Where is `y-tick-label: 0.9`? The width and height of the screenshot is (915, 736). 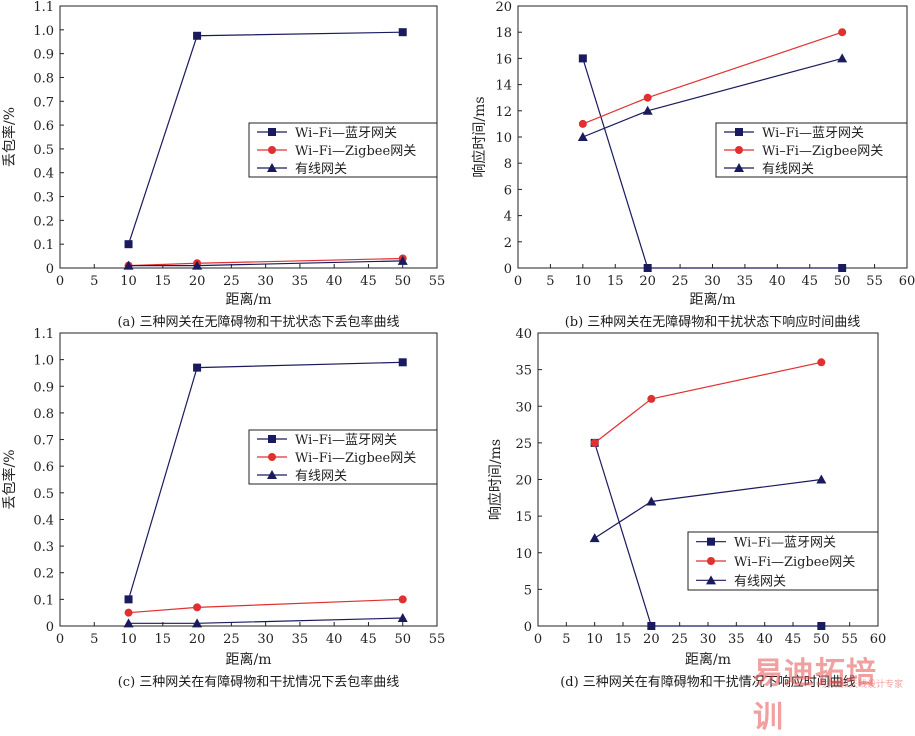 y-tick-label: 0.9 is located at coordinates (43, 55).